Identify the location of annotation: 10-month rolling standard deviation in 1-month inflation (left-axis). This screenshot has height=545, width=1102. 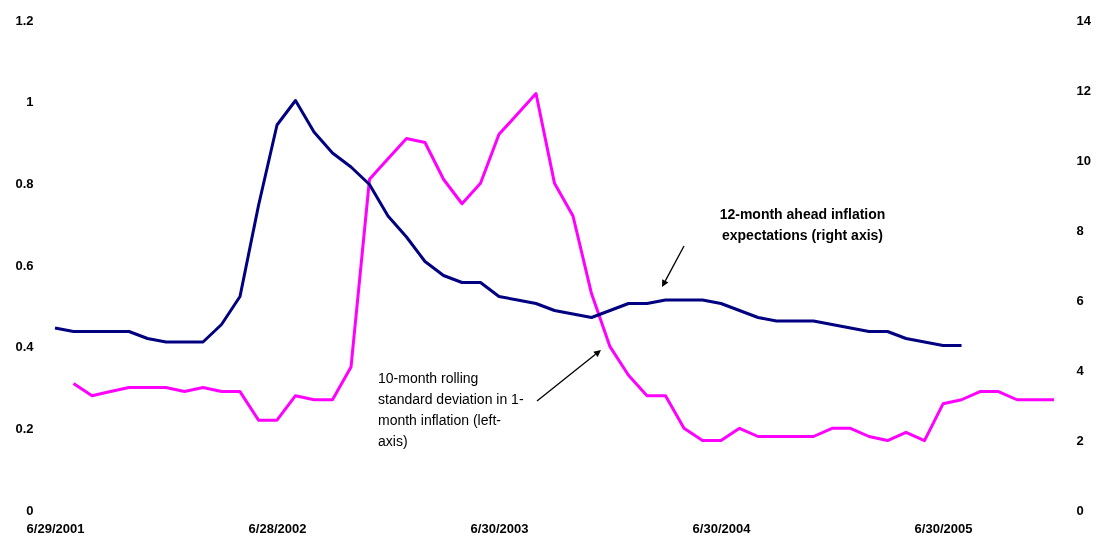
(451, 410).